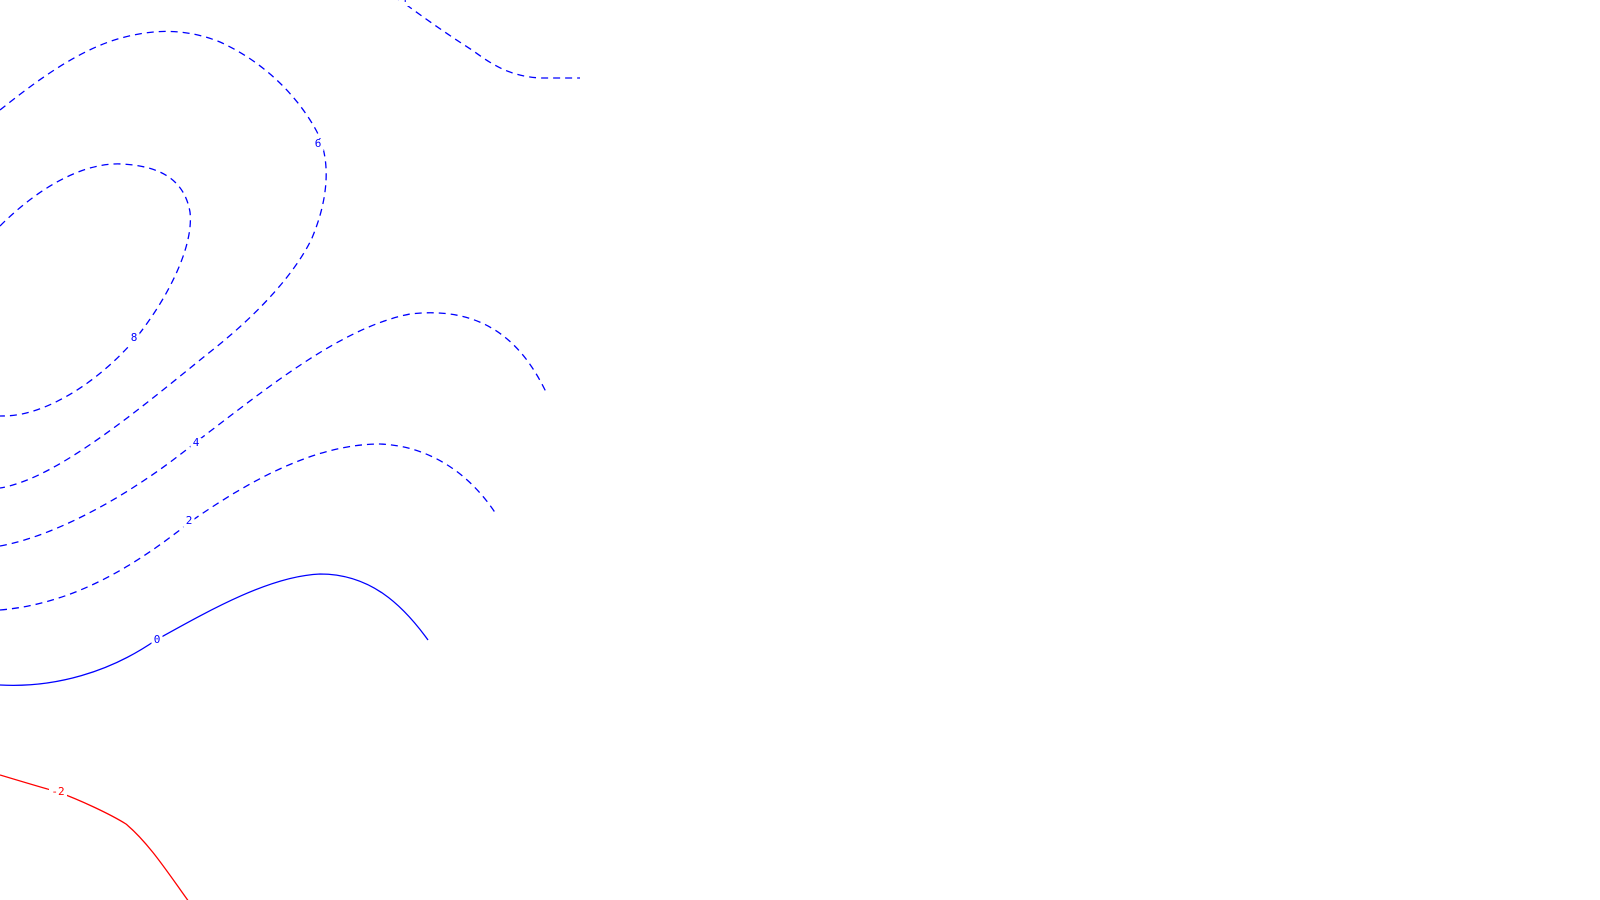 The height and width of the screenshot is (900, 1600). I want to click on contour-label-c-4-top: 4, so click(404, 2).